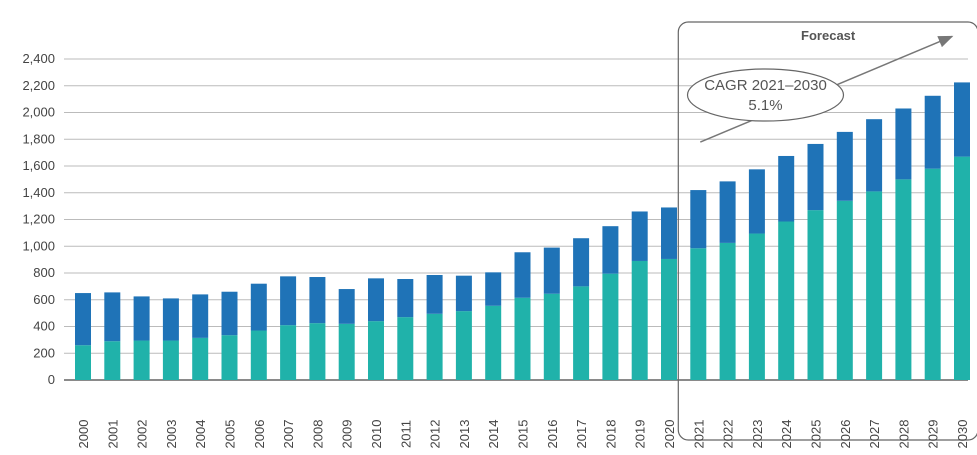 The height and width of the screenshot is (455, 977). I want to click on bar-segment-lower-2001, so click(112, 360).